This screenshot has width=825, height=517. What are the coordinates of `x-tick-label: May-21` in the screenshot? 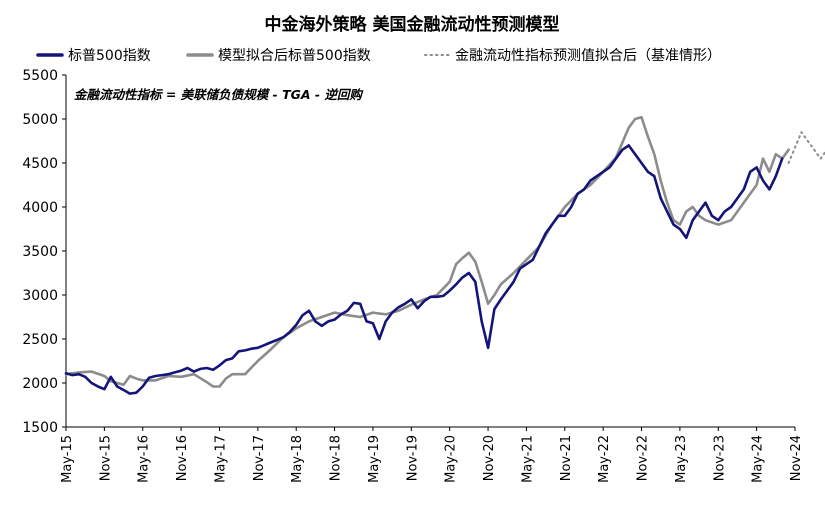 It's located at (527, 459).